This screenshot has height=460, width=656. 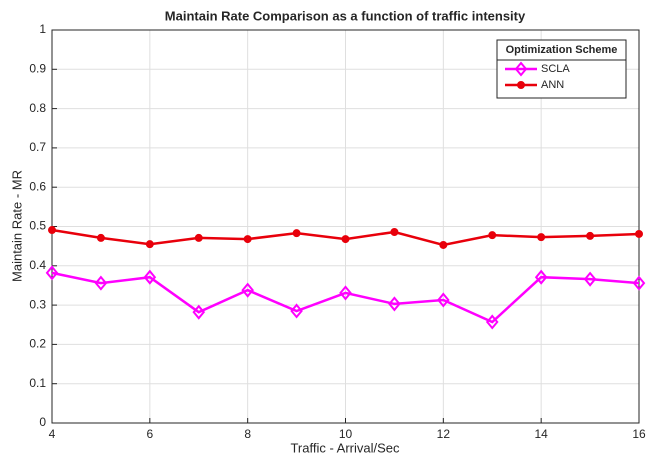 What do you see at coordinates (37, 147) in the screenshot?
I see `y-tick-label: 0.7` at bounding box center [37, 147].